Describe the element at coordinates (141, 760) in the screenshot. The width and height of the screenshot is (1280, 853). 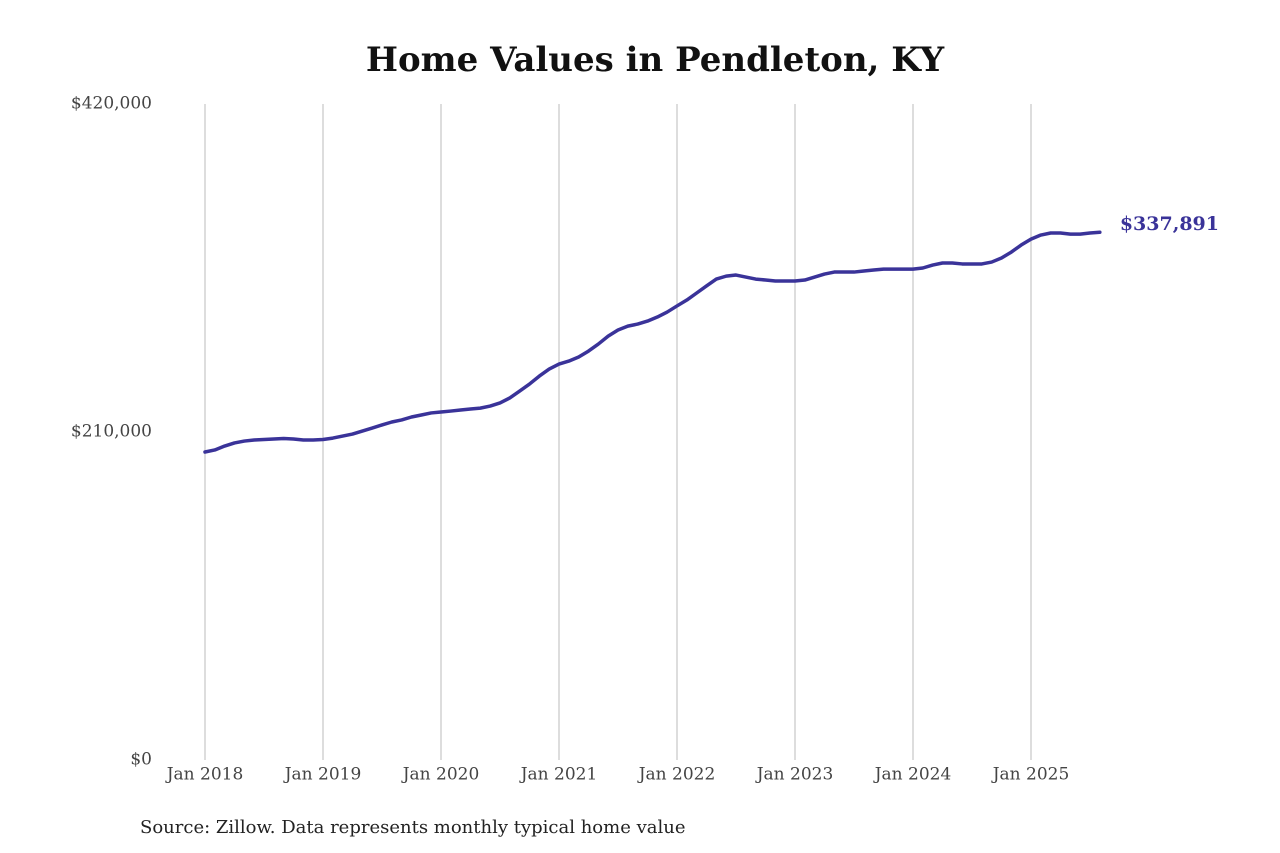
I see `y-tick-label: $0` at that location.